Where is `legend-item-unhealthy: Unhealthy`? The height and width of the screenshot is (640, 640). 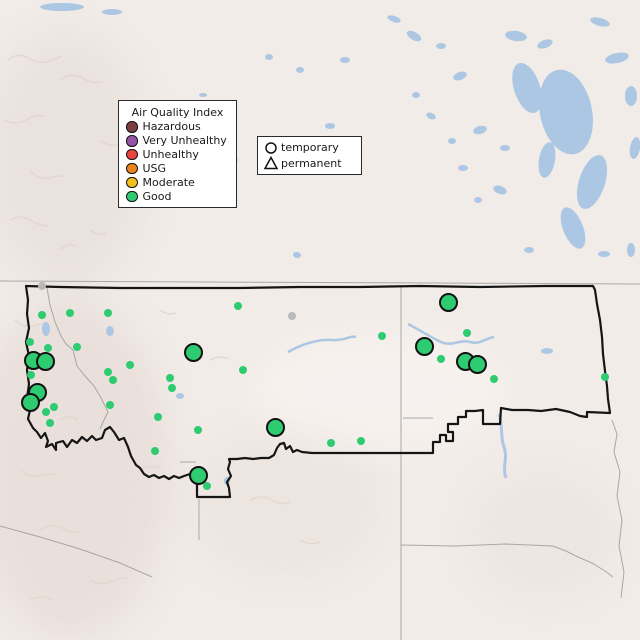
legend-item-unhealthy: Unhealthy is located at coordinates (177, 155).